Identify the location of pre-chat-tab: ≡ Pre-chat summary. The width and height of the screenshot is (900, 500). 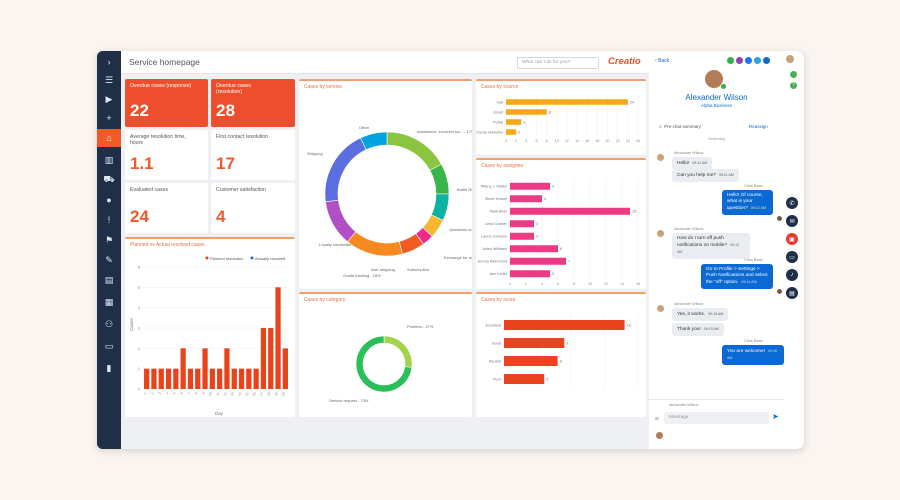
(680, 126).